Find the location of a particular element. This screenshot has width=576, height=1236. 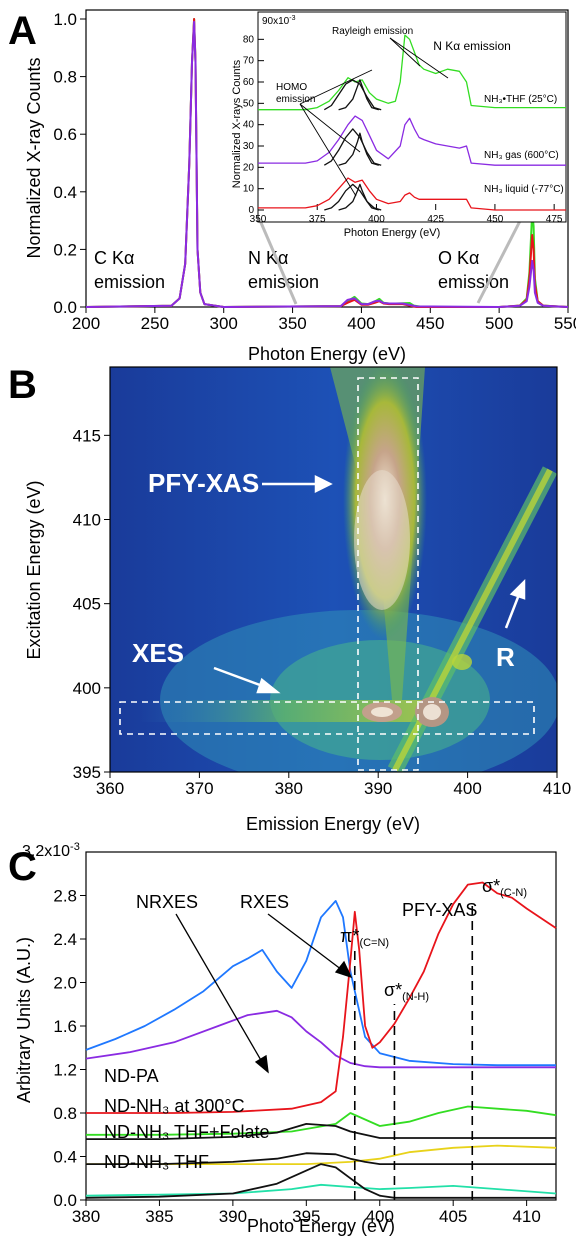

pi-cn-label: π*(C=N) is located at coordinates (364, 937).